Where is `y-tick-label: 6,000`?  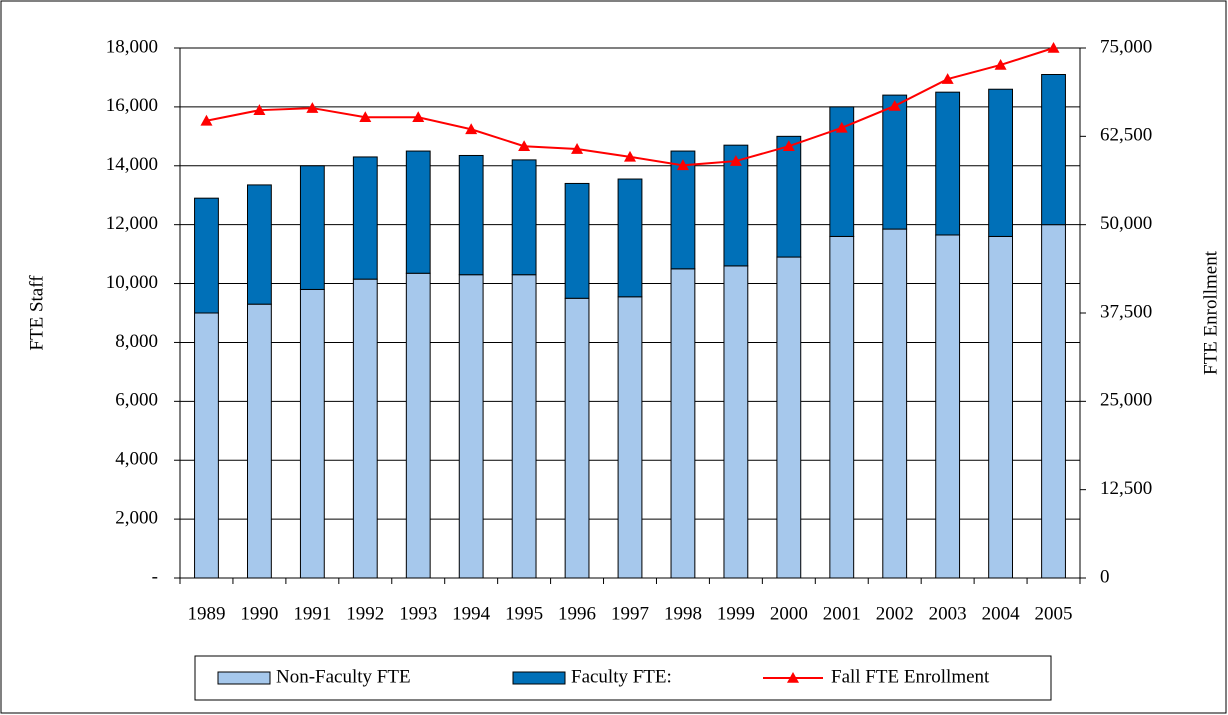 y-tick-label: 6,000 is located at coordinates (136, 400).